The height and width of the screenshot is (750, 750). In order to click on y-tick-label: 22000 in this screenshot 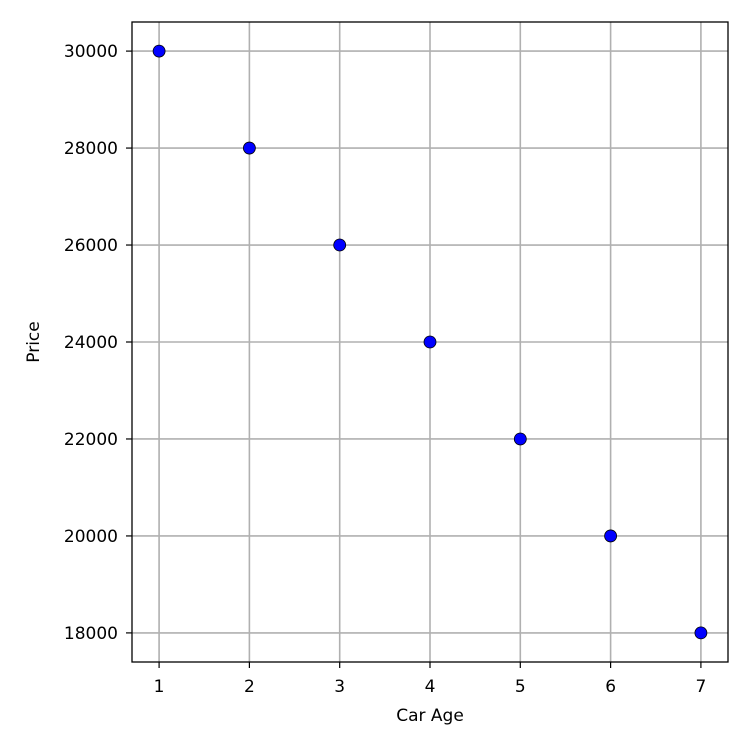, I will do `click(91, 440)`.